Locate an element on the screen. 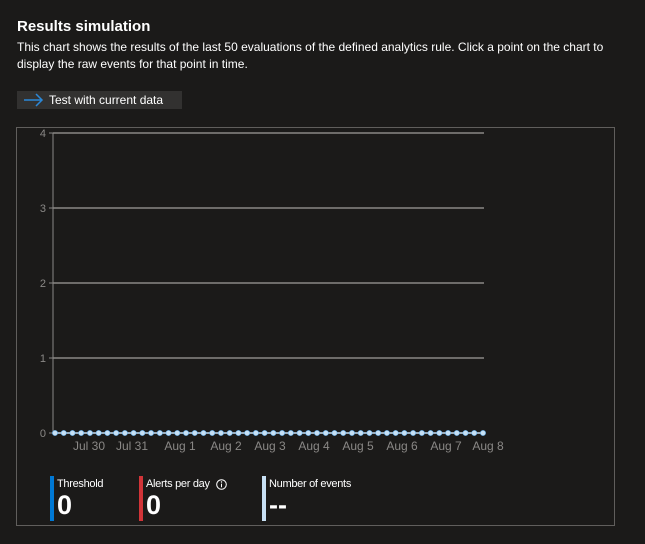  events-value: -- is located at coordinates (278, 505).